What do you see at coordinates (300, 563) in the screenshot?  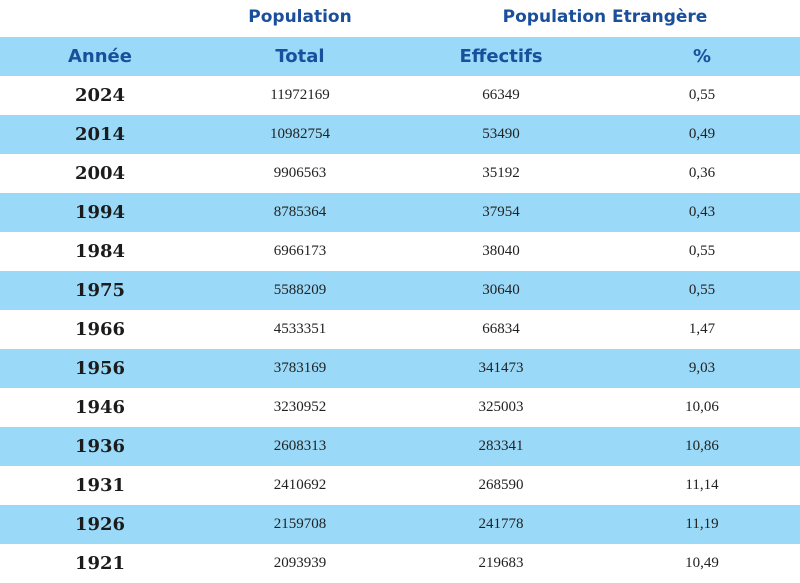 I see `total-cell: 2093939` at bounding box center [300, 563].